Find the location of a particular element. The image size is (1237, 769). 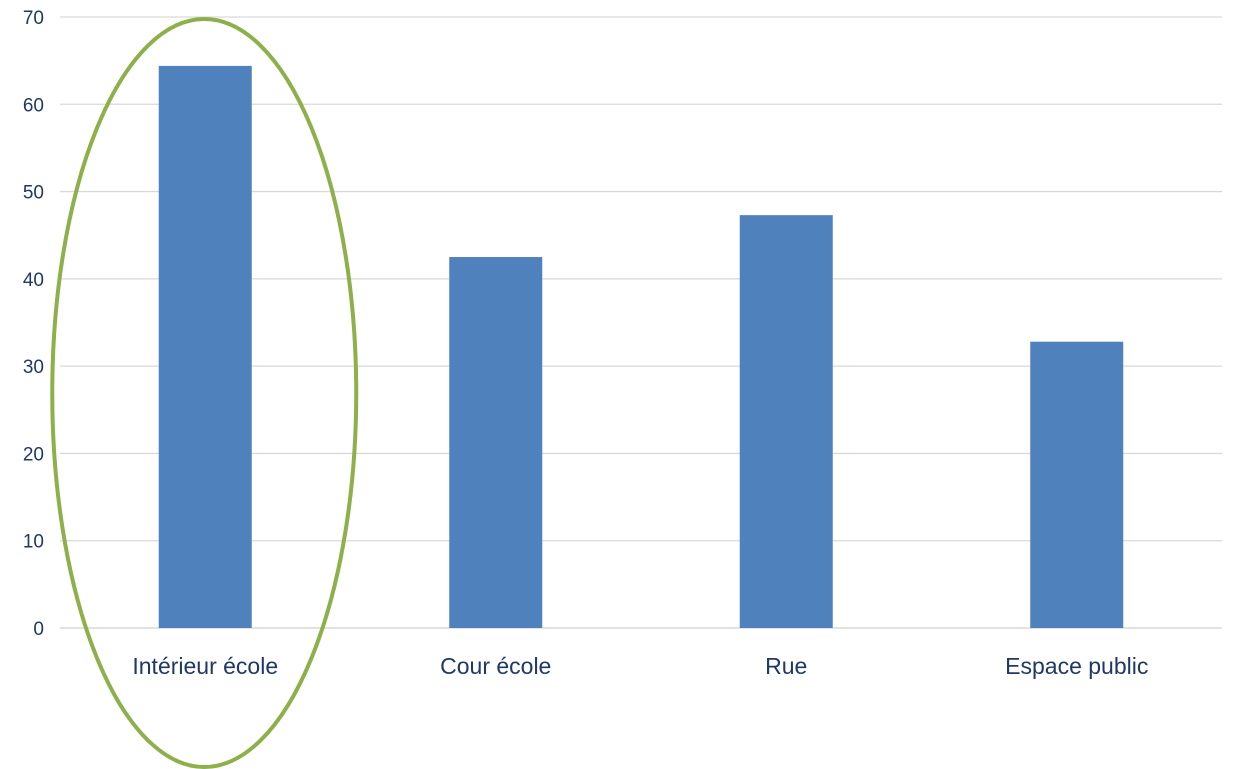

y-tick-label-30: 30 is located at coordinates (33, 367).